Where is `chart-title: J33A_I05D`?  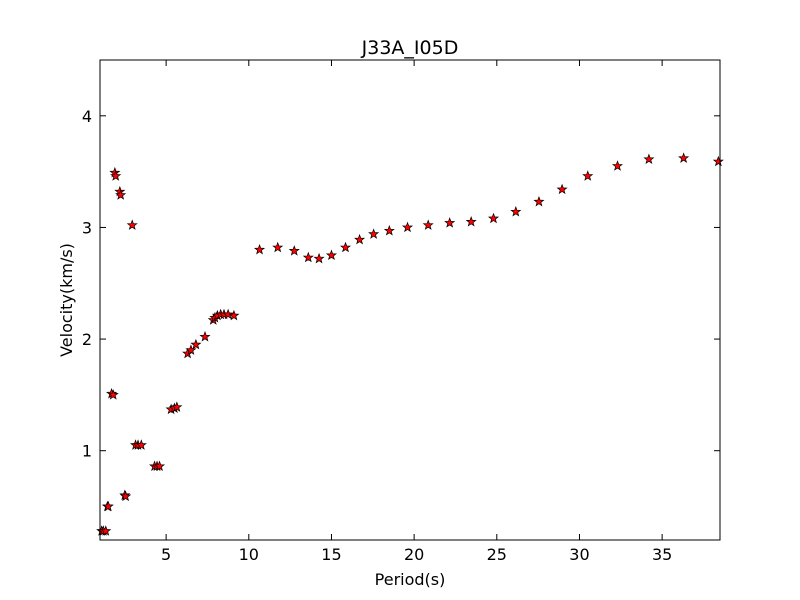 chart-title: J33A_I05D is located at coordinates (410, 48).